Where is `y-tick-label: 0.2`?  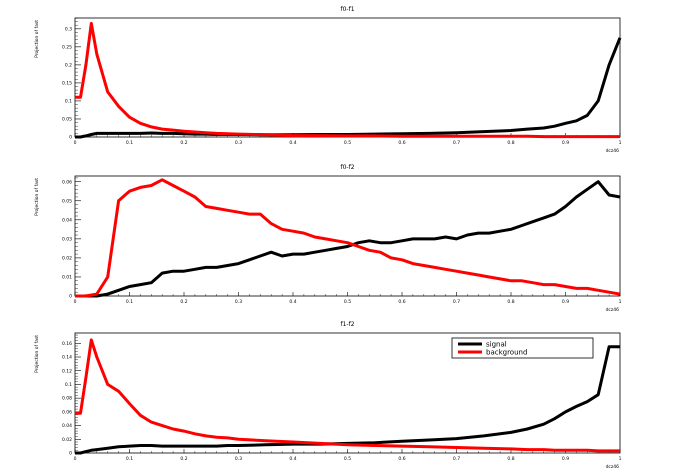
y-tick-label: 0.2 is located at coordinates (68, 65).